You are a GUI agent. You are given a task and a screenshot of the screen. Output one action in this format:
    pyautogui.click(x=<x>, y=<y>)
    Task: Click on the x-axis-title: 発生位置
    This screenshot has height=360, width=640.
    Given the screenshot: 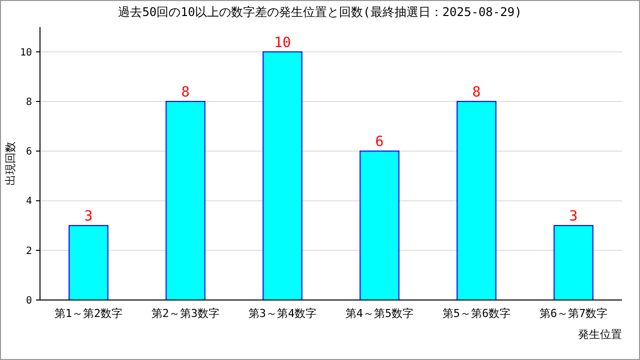 What is the action you would take?
    pyautogui.click(x=600, y=334)
    